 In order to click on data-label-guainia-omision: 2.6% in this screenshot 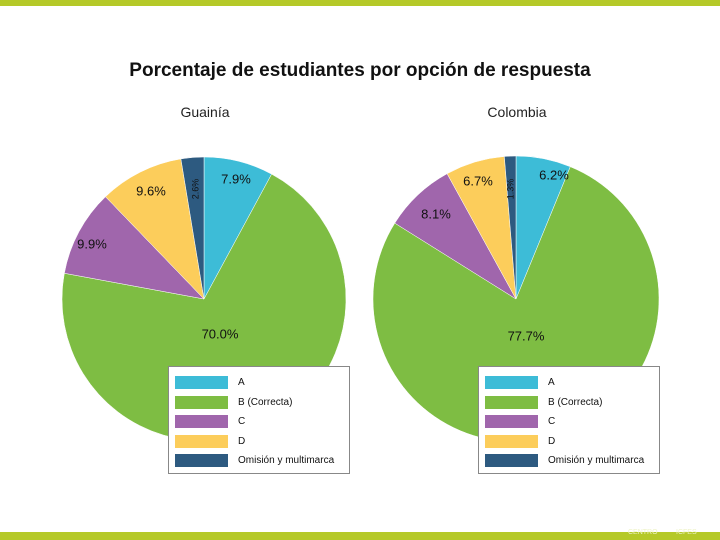, I will do `click(195, 189)`.